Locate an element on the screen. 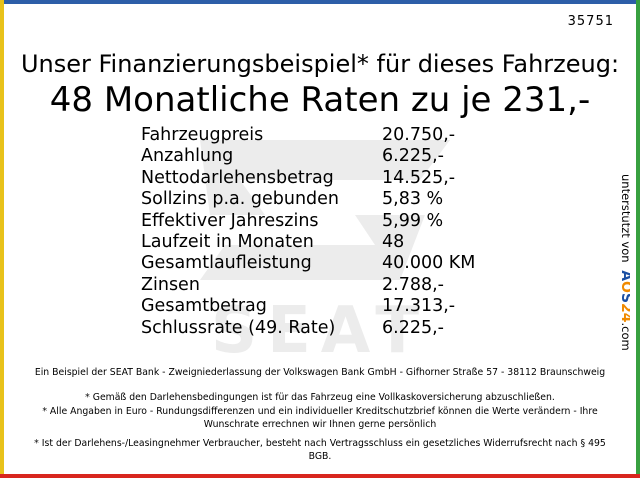  row-value: 14.525,- is located at coordinates (419, 177).